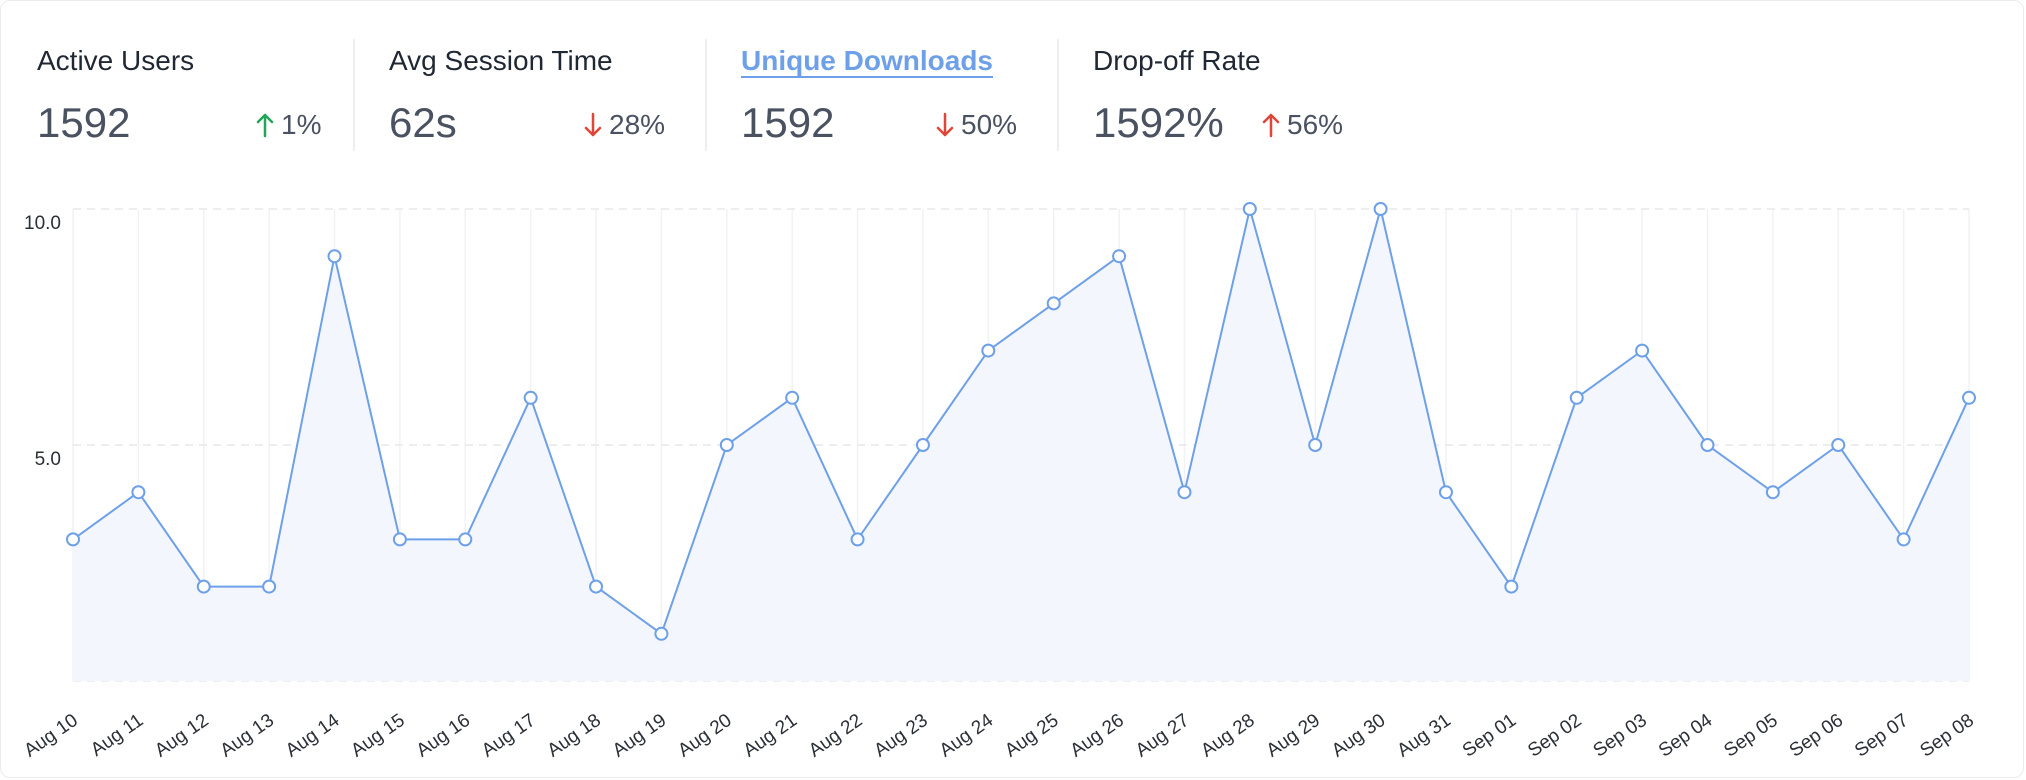 The image size is (2026, 780). Describe the element at coordinates (639, 736) in the screenshot. I see `x-tick-label: Aug 19` at that location.